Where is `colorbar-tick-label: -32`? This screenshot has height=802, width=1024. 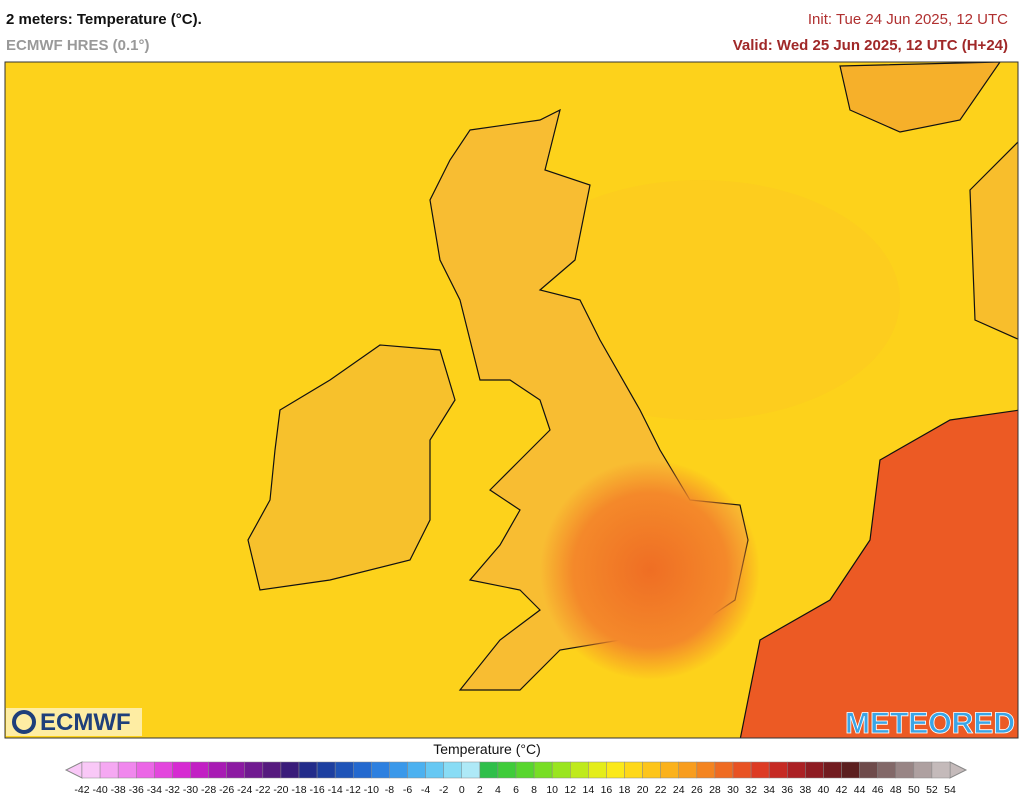
colorbar-tick-label: -32 is located at coordinates (172, 790).